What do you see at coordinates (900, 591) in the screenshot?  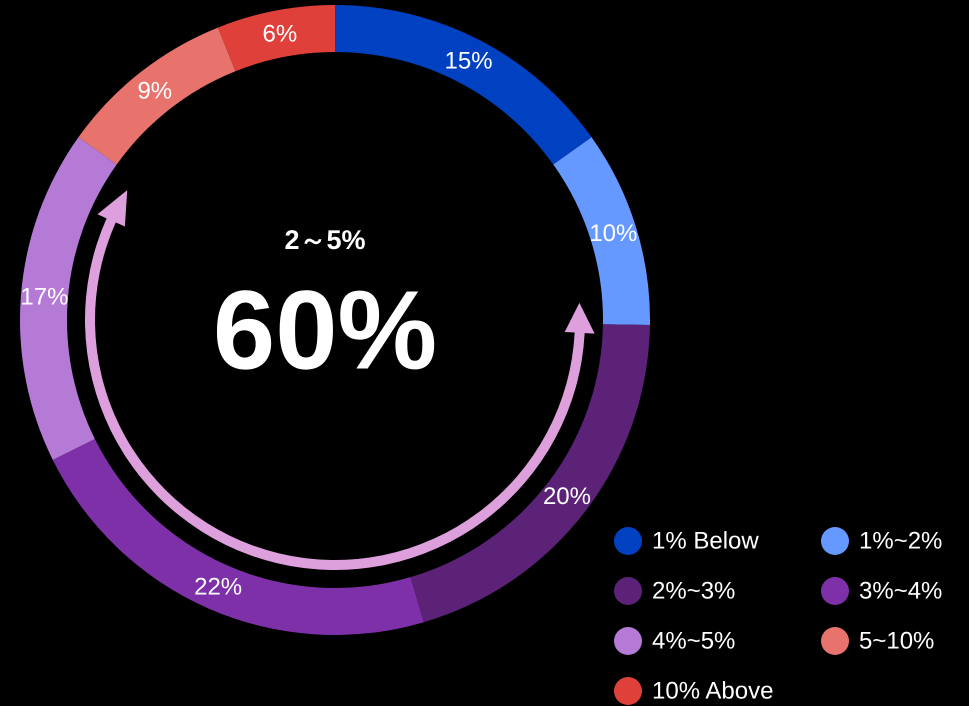 I see `legend-label: 3%~4%` at bounding box center [900, 591].